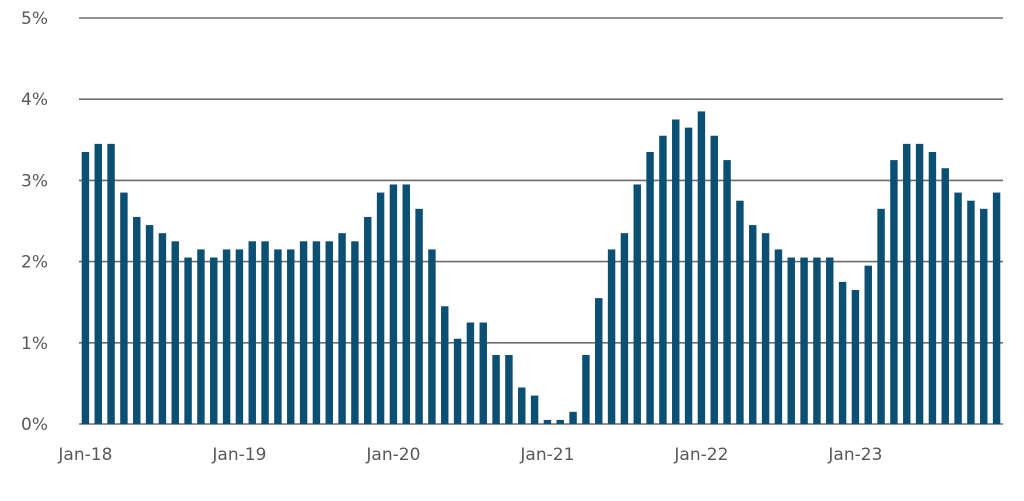  I want to click on y-axis-tick-labels: 0% 1% 2% 3% 4% 5%, so click(34, 222).